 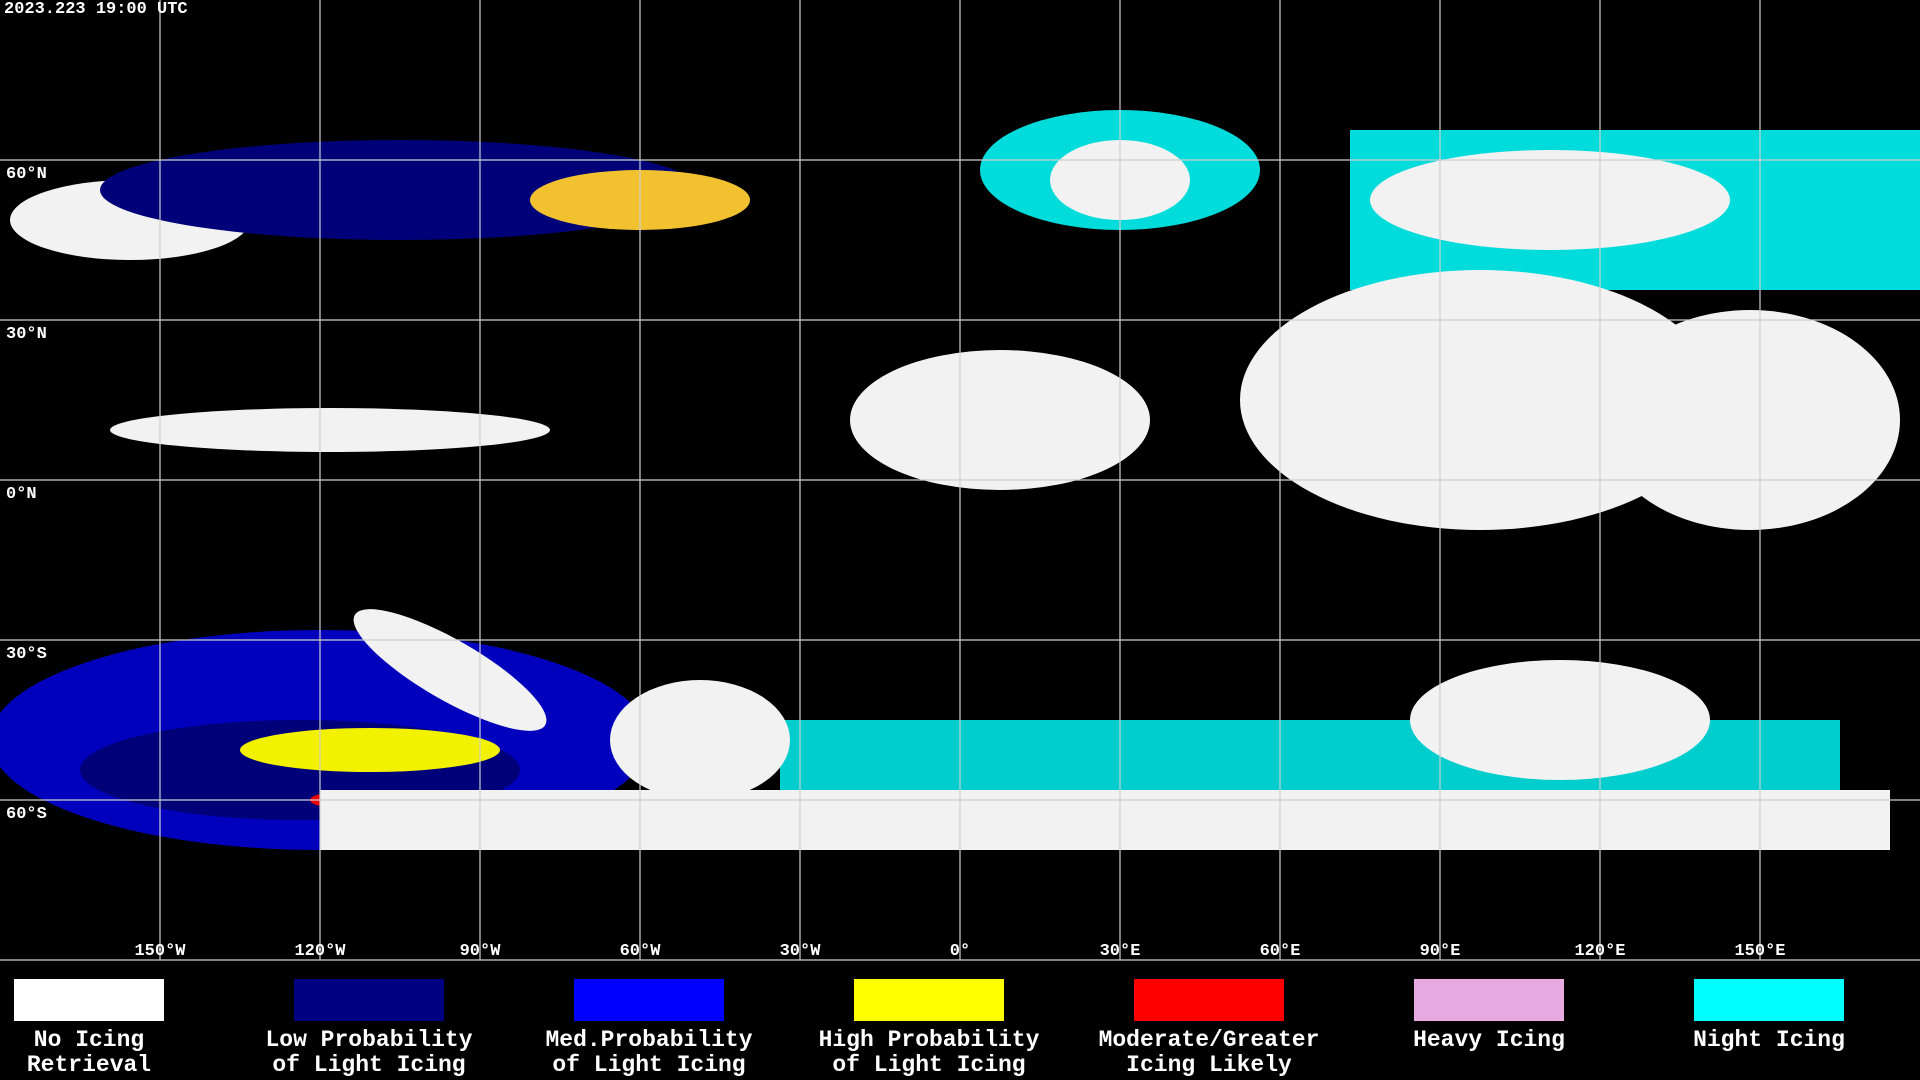 What do you see at coordinates (1599, 951) in the screenshot?
I see `longitude-label: 120°E` at bounding box center [1599, 951].